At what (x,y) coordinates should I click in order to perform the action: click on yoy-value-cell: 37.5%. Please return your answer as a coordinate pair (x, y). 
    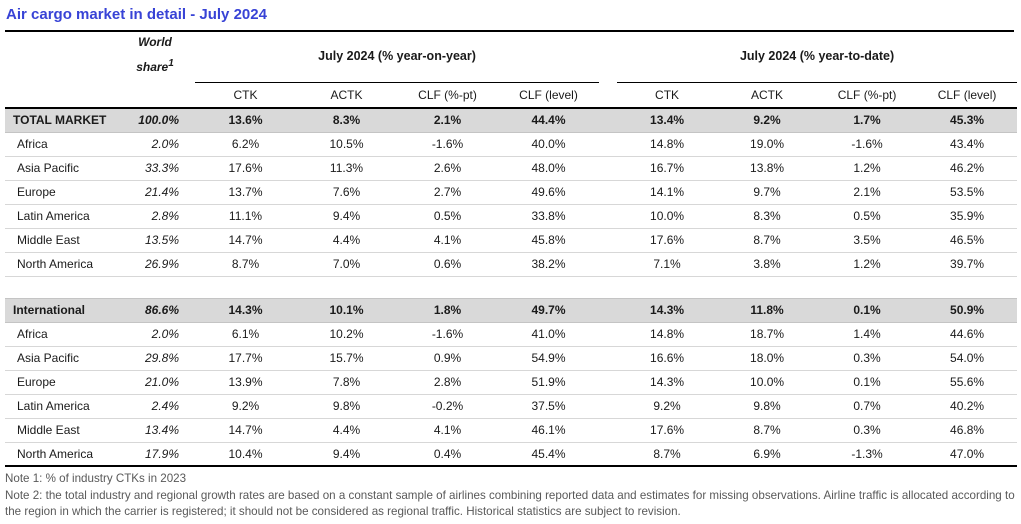
    Looking at the image, I should click on (549, 406).